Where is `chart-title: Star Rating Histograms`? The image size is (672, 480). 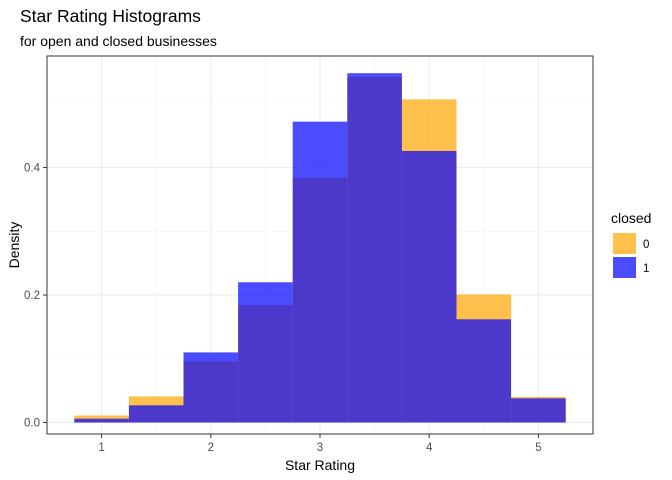 chart-title: Star Rating Histograms is located at coordinates (110, 16).